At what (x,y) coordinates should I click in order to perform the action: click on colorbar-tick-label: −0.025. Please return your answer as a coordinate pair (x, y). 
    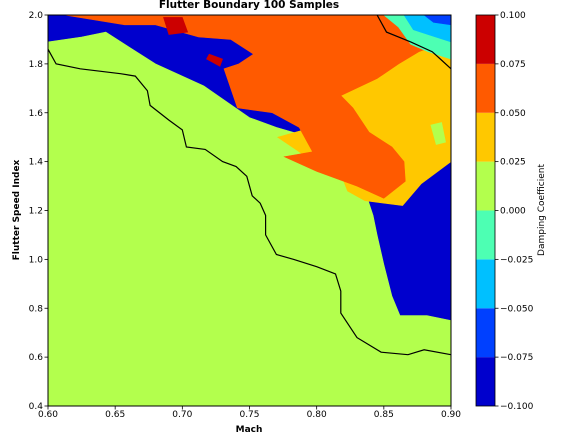
    Looking at the image, I should click on (516, 260).